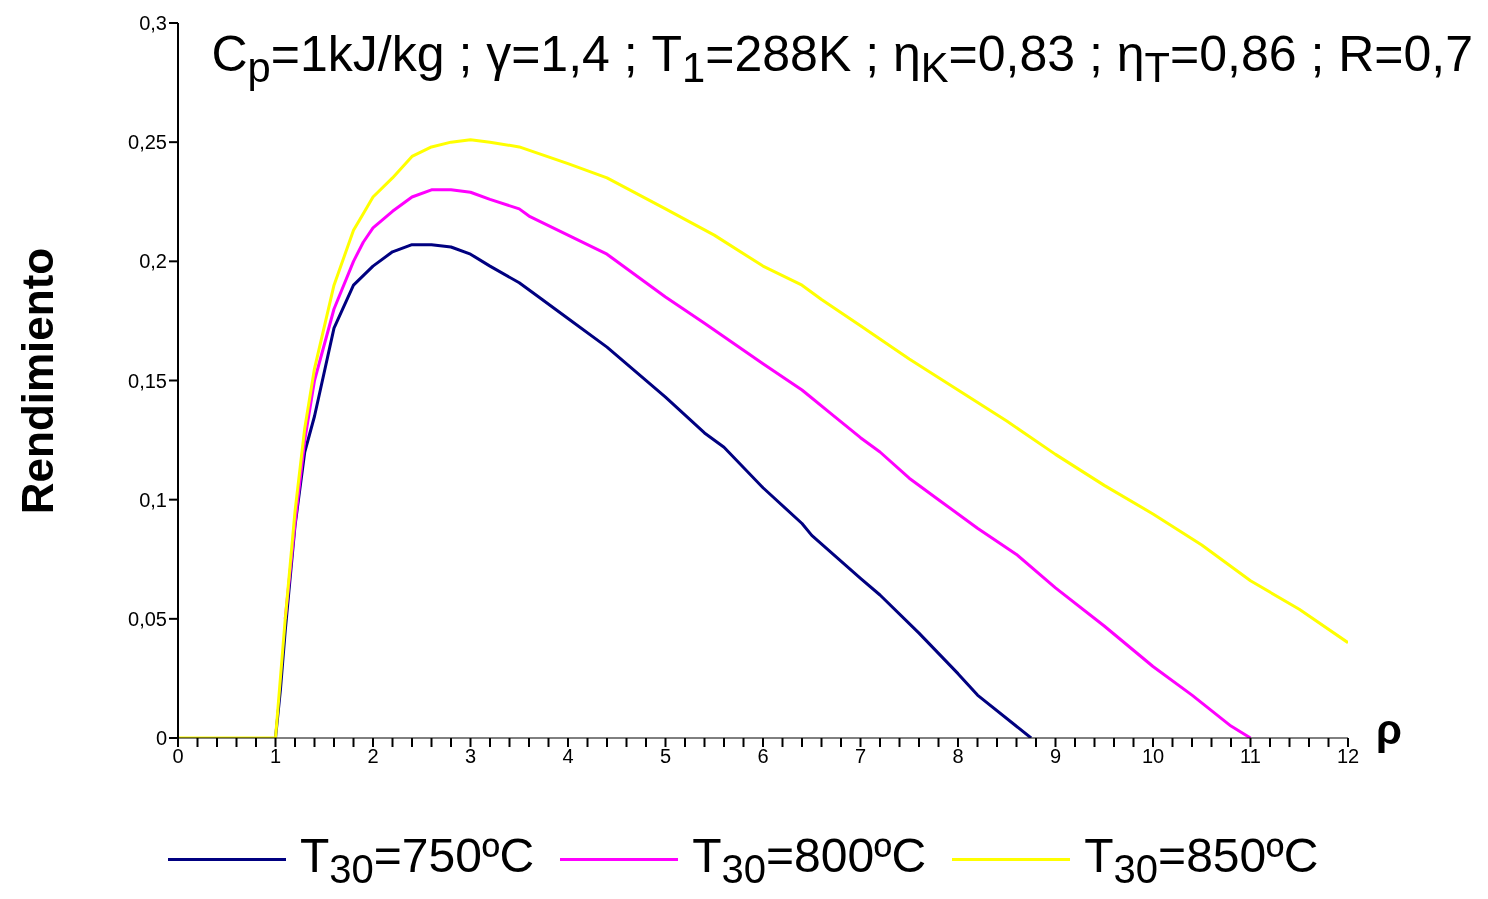  I want to click on x-tick-label: 0, so click(178, 756).